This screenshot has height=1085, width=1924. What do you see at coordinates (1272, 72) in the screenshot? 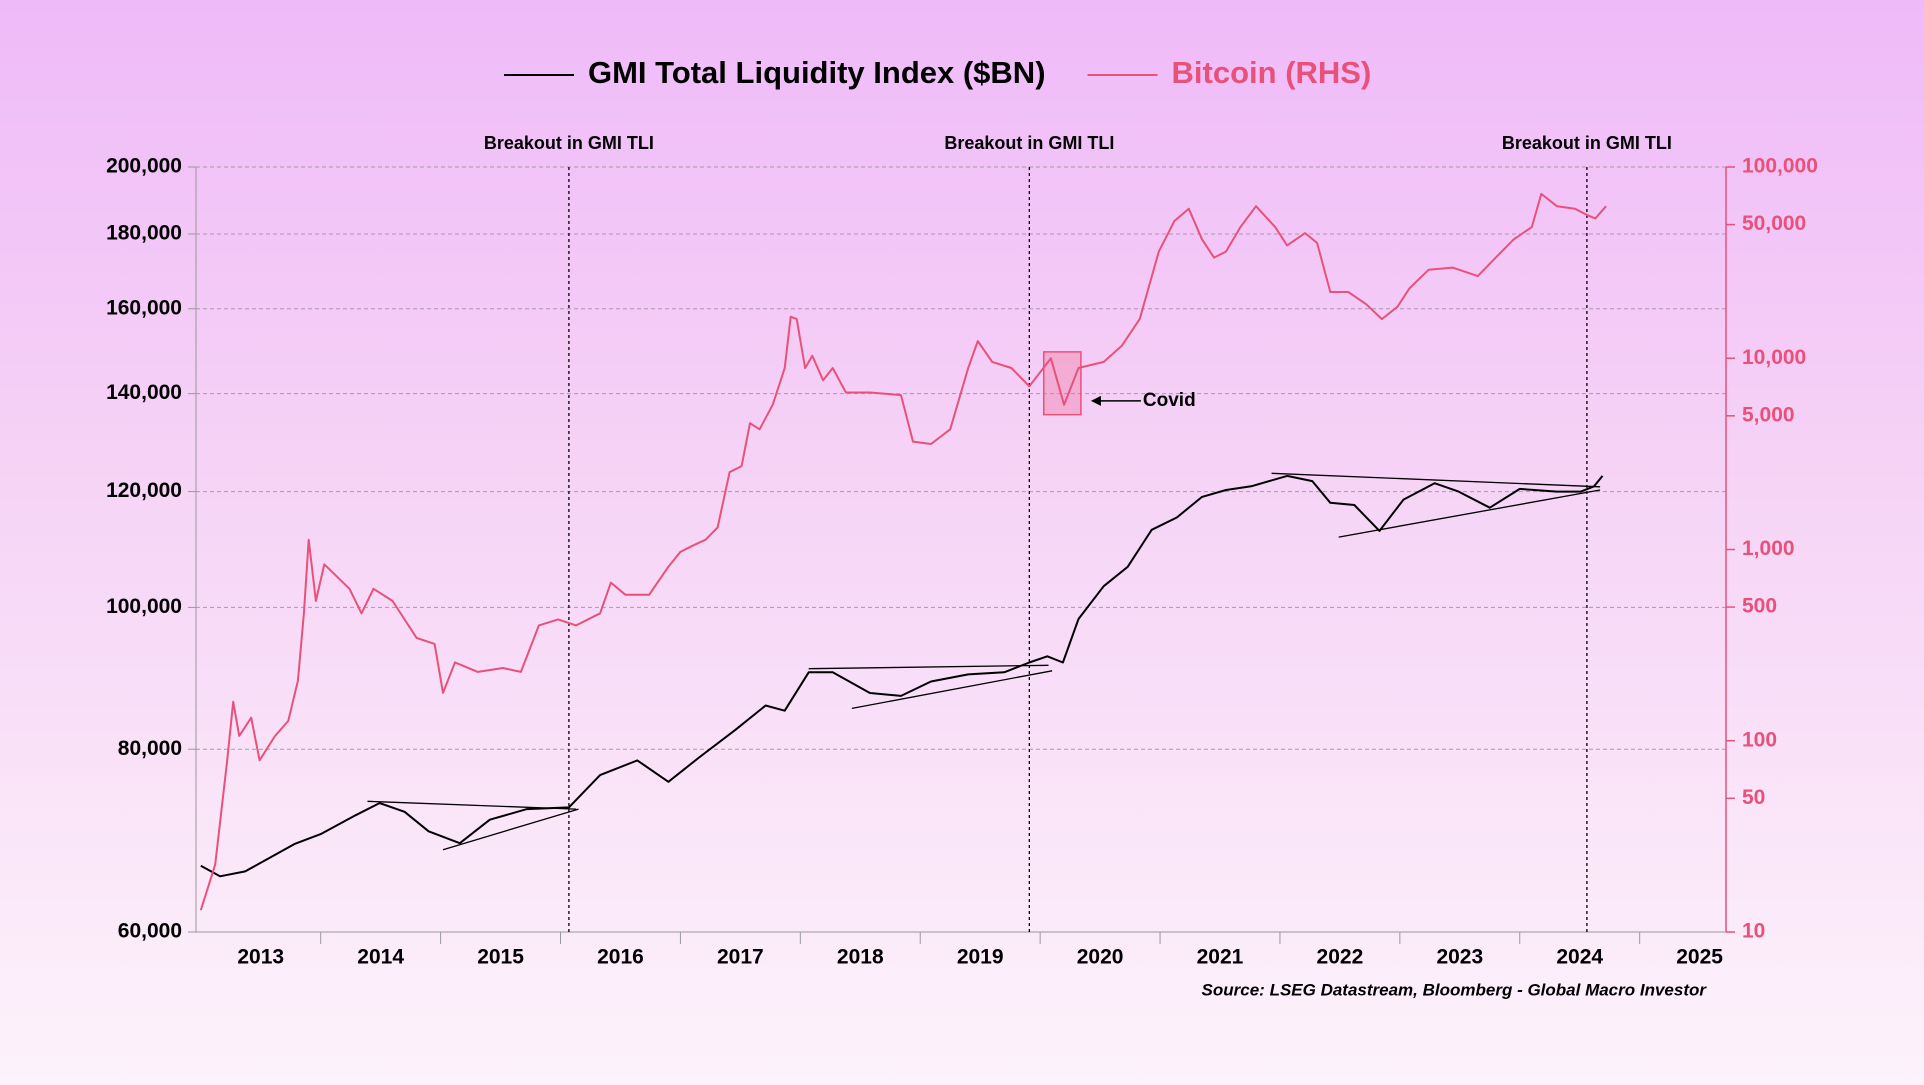
I see `legend-label: Bitcoin (RHS)` at bounding box center [1272, 72].